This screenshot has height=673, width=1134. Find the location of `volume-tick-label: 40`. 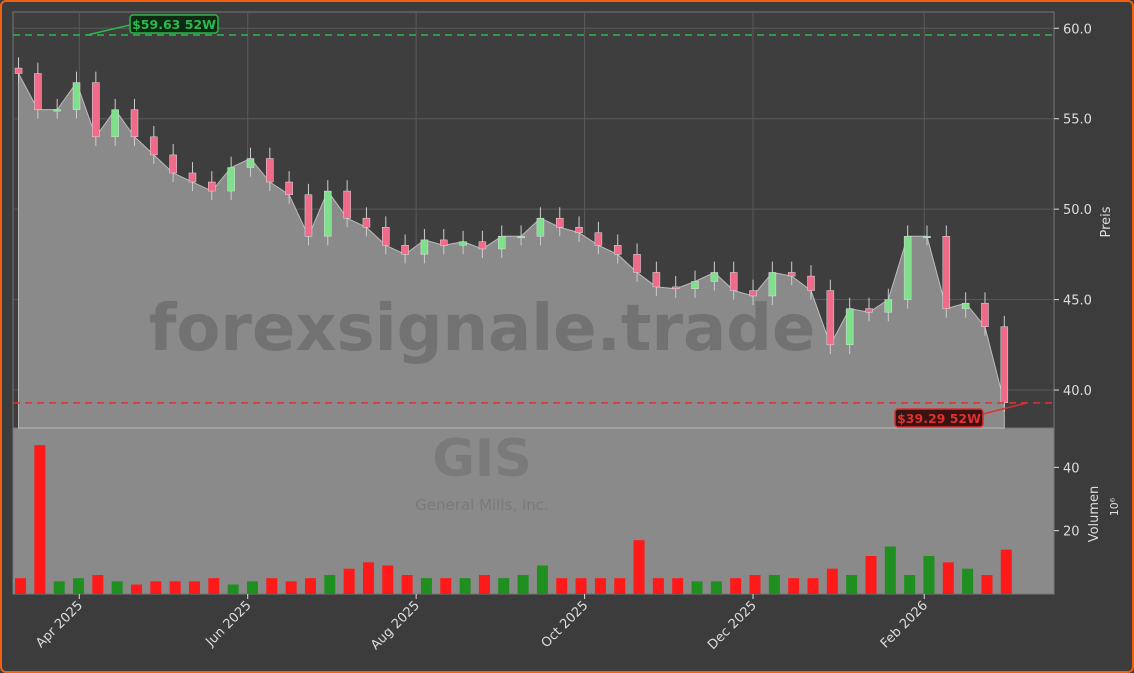

volume-tick-label: 40 is located at coordinates (1071, 468).